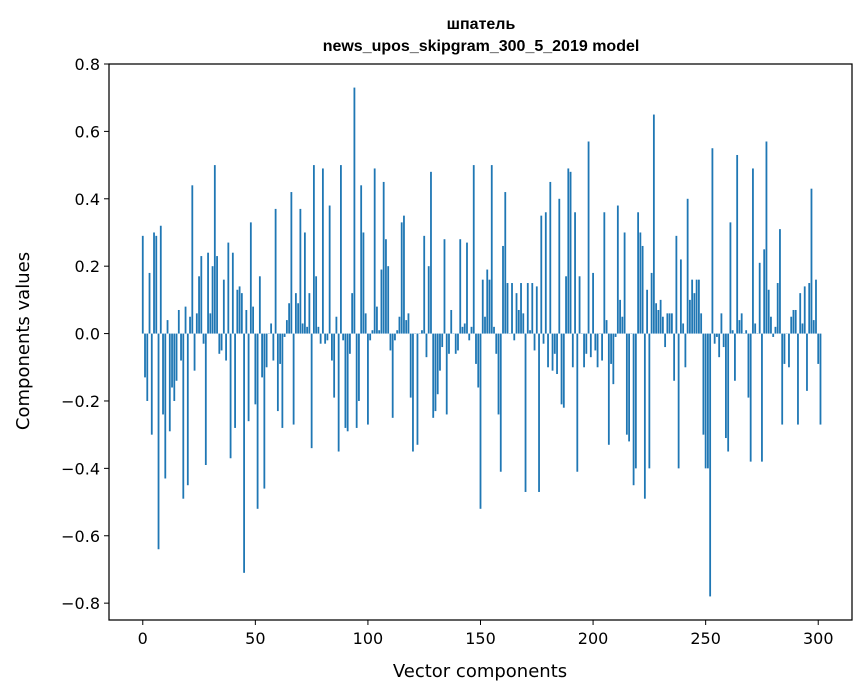 Image resolution: width=867 pixels, height=696 pixels. I want to click on x-tick-label: 250, so click(705, 638).